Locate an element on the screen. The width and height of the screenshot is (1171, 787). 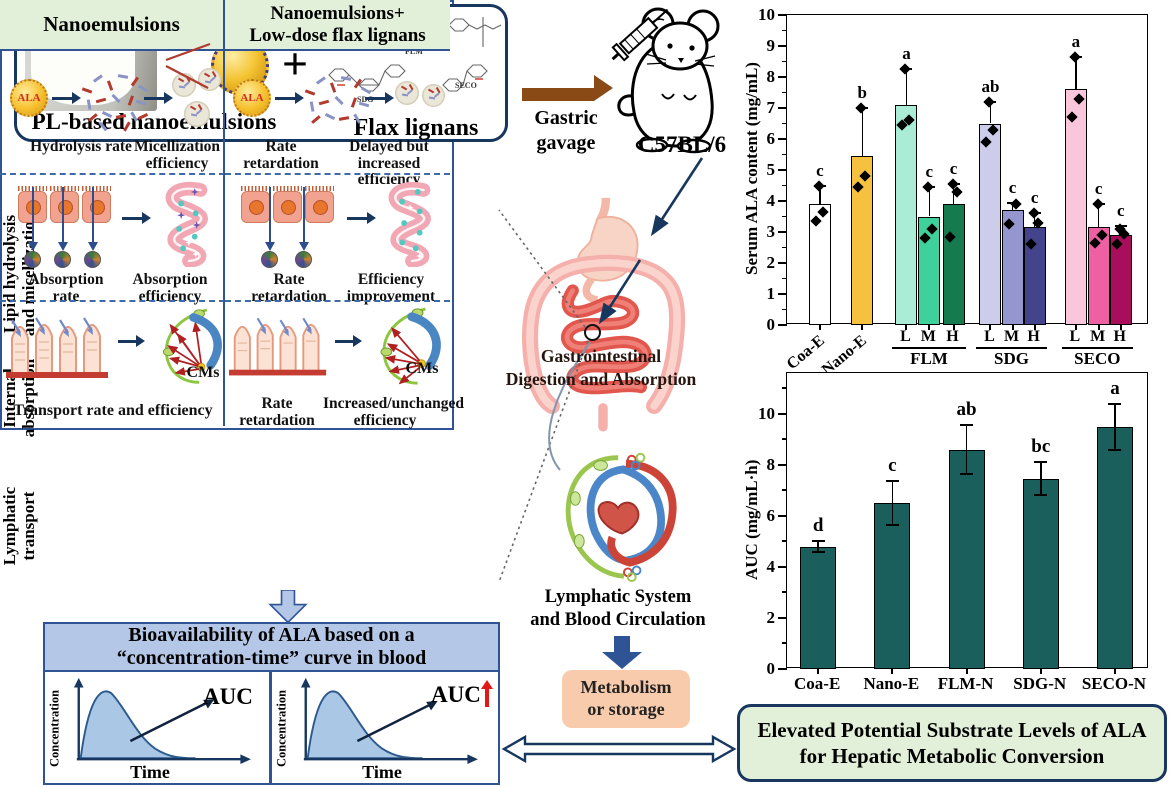
gavage-arrow-head is located at coordinates (603, 88).